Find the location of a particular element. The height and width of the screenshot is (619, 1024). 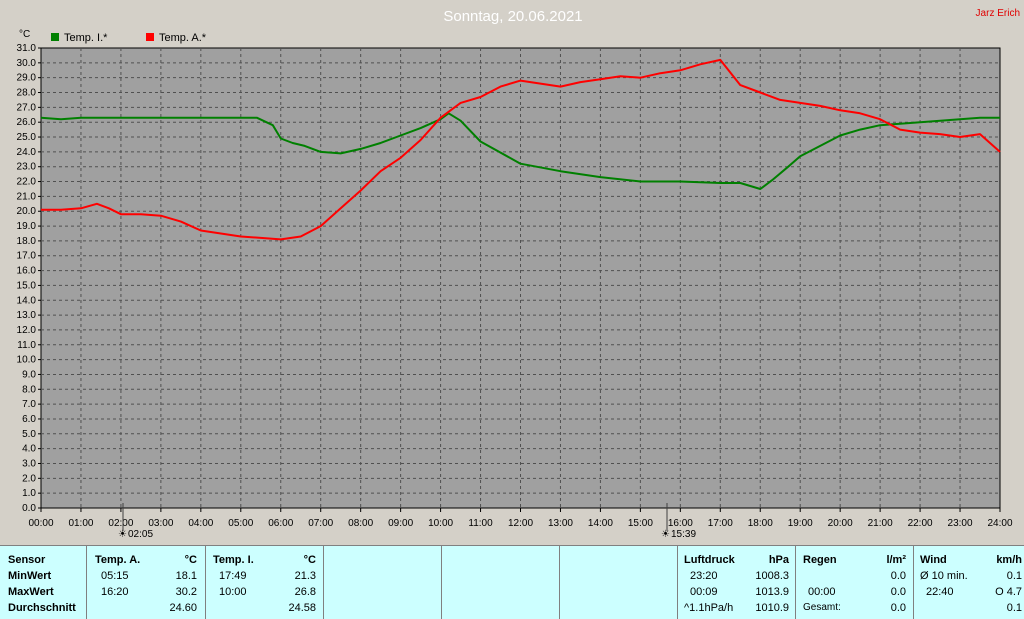

x-tick-label: 21:00 is located at coordinates (880, 523).